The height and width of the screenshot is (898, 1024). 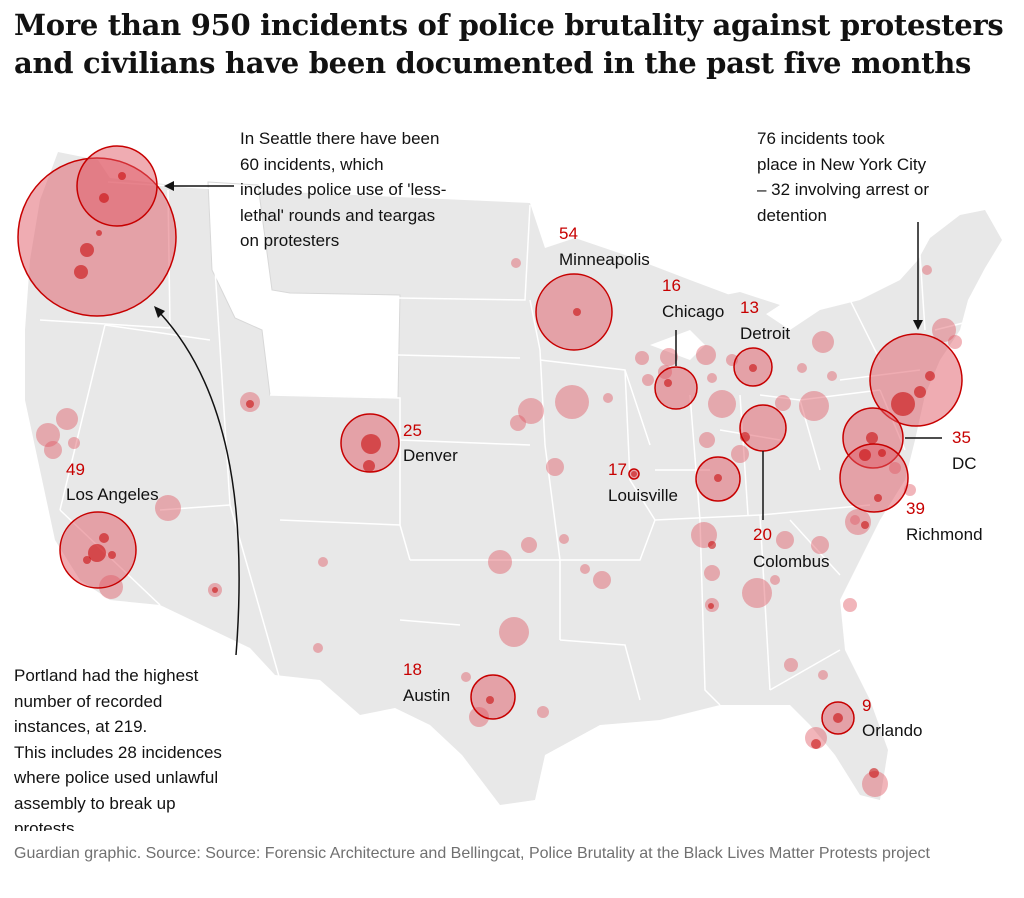 I want to click on seattle-note-line: includes police use of 'less-, so click(x=343, y=189).